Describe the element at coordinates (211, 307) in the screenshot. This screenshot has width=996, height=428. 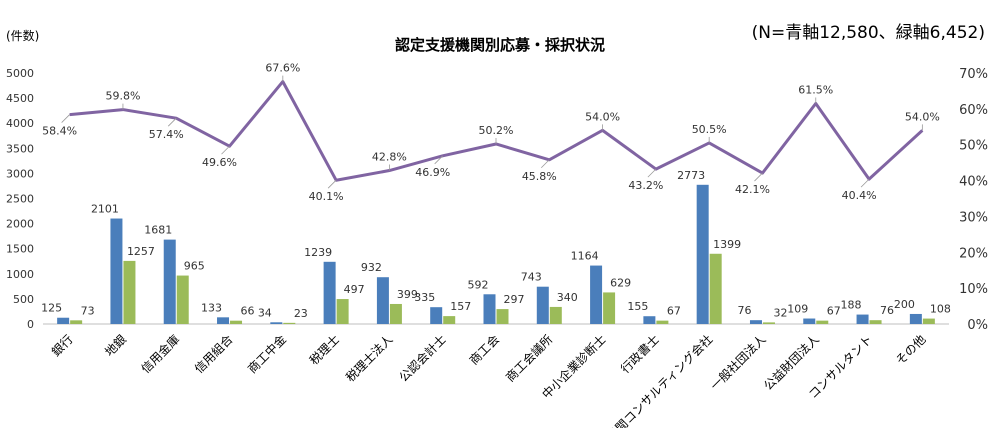
I see `blue-bar-label: 133` at that location.